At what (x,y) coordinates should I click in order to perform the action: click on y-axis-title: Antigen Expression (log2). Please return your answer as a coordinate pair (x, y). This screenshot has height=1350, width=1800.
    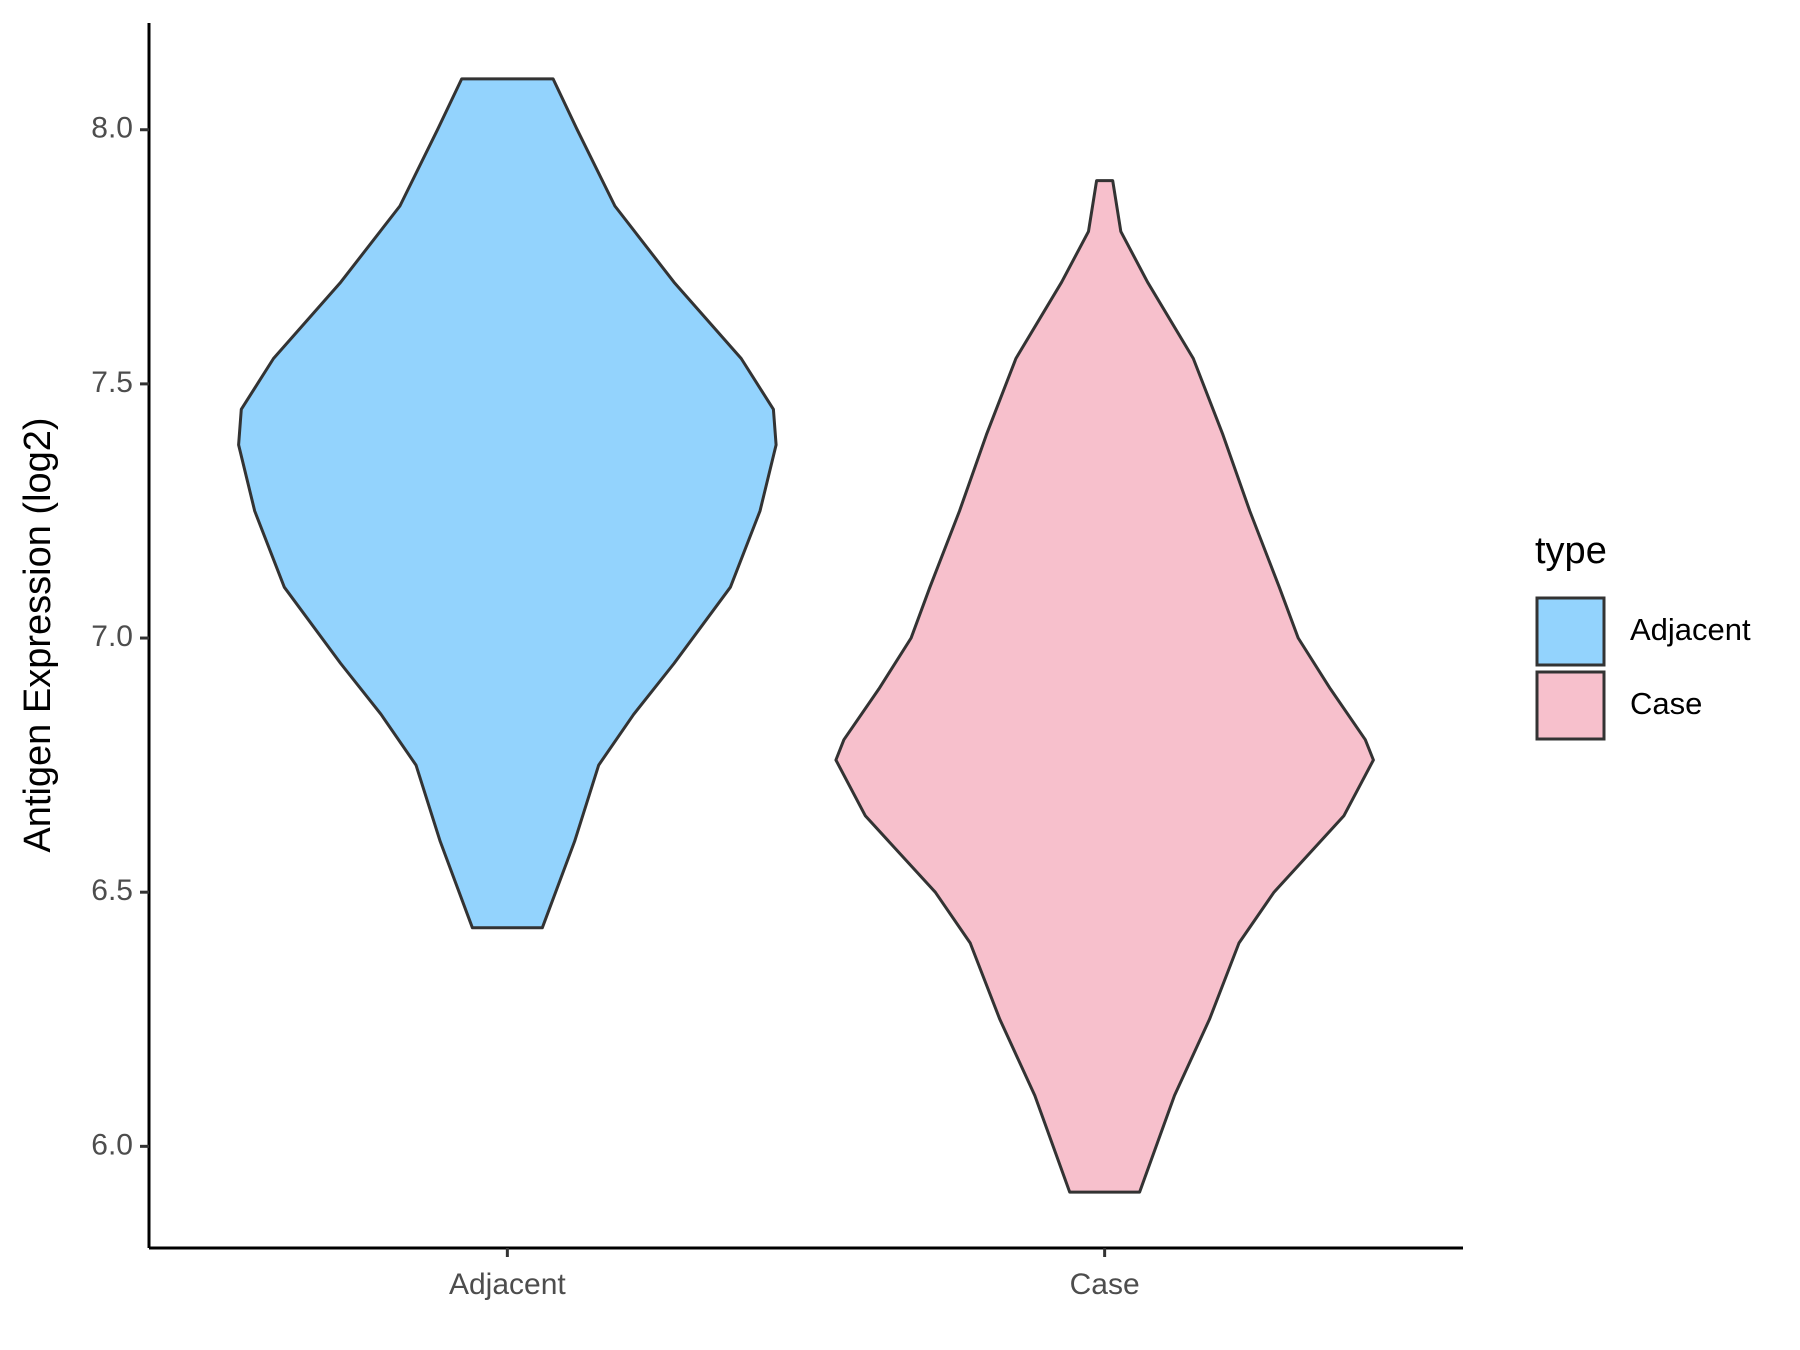
    Looking at the image, I should click on (38, 634).